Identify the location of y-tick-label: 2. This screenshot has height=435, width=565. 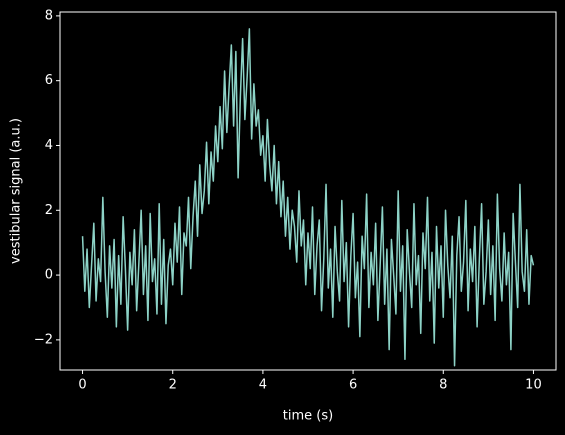
(49, 210).